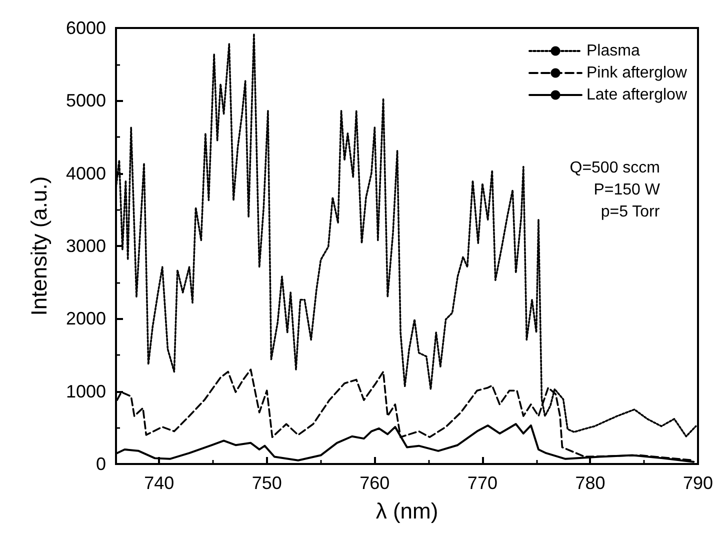 The width and height of the screenshot is (720, 534). I want to click on legend-label: Late afterglow, so click(637, 95).